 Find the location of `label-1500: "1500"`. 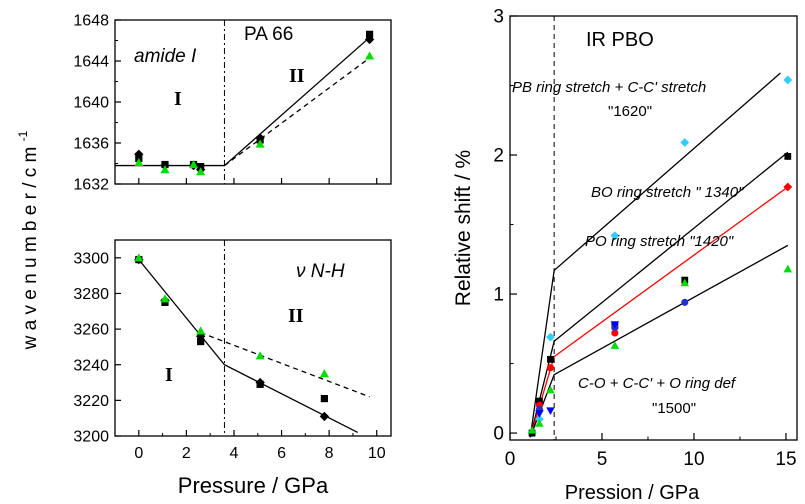

label-1500: "1500" is located at coordinates (674, 408).